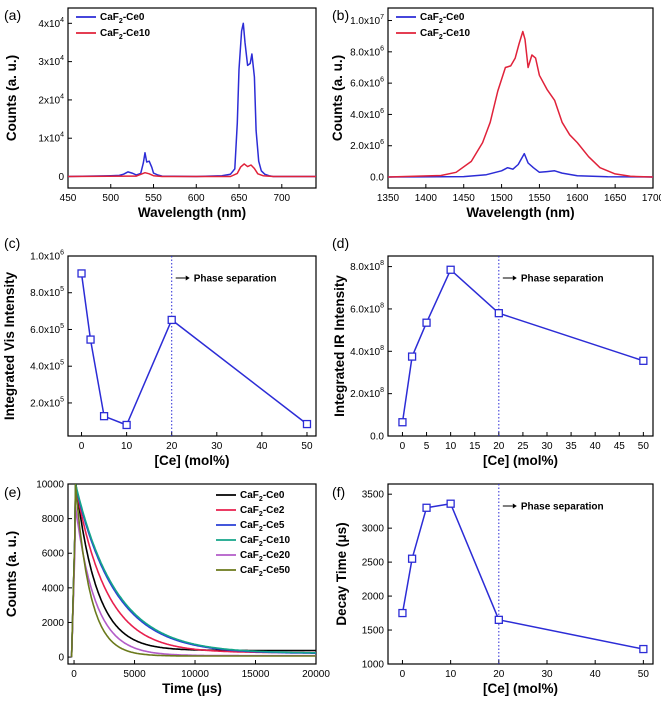 This screenshot has height=708, width=661. Describe the element at coordinates (451, 446) in the screenshot. I see `x-tick-label: 10` at that location.